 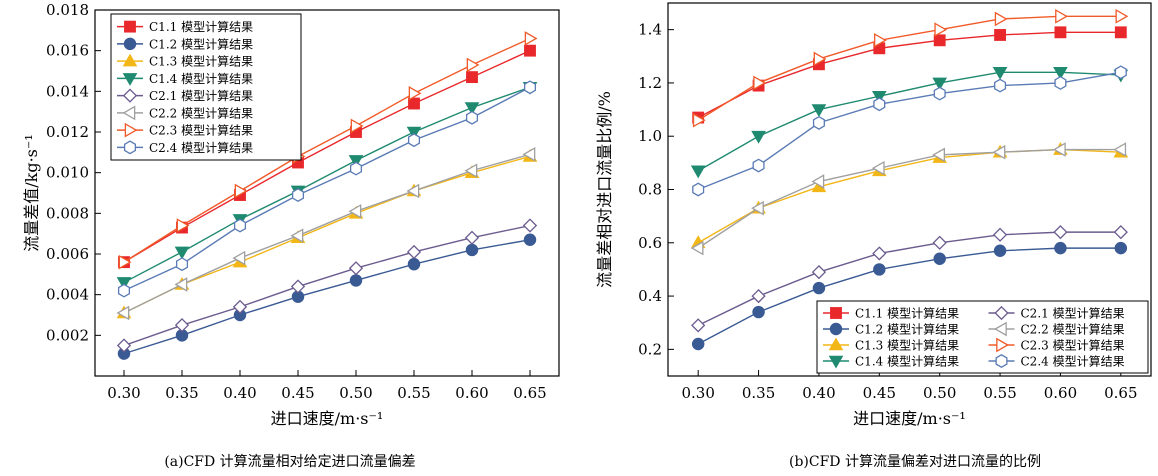 I want to click on figure-caption: (a)CFD 计算流量相对给定进口流量偏差, so click(x=289, y=462).